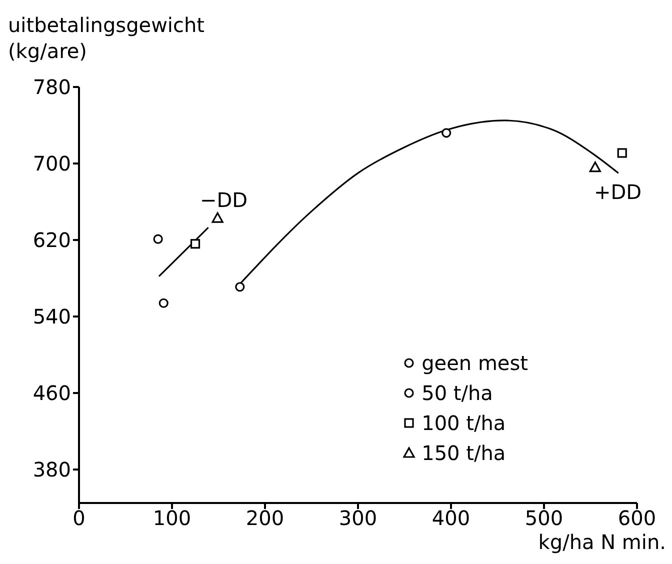  I want to click on x-tick-label: 500, so click(544, 518).